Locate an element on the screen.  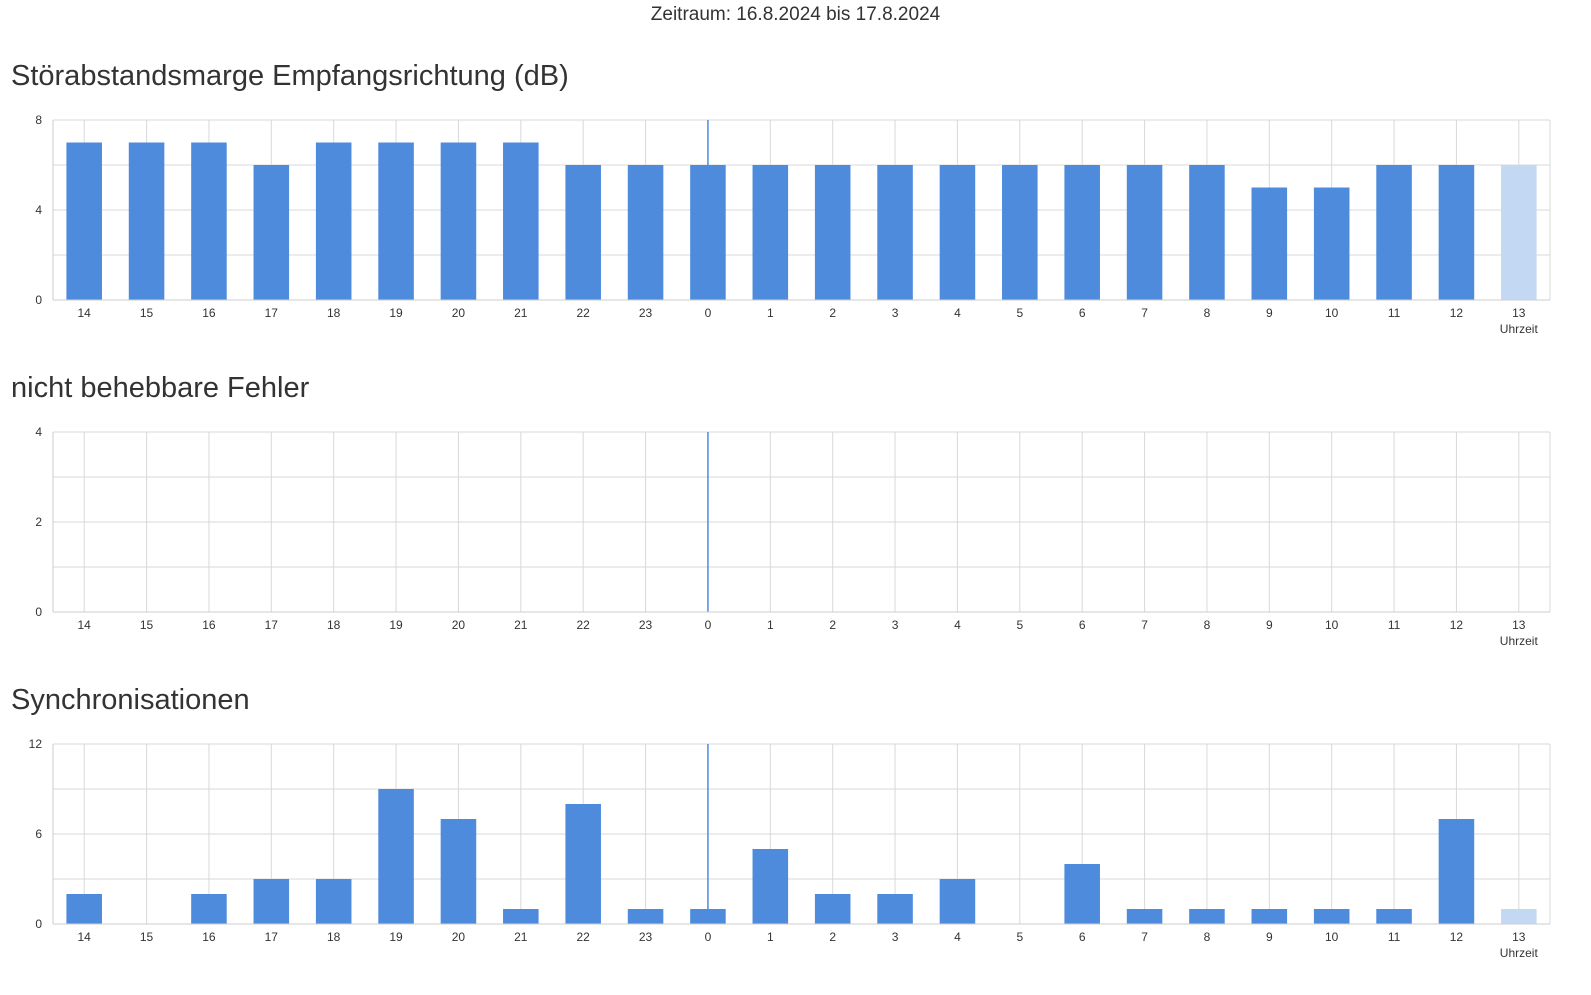
y-tick-label: 8 is located at coordinates (38, 120).